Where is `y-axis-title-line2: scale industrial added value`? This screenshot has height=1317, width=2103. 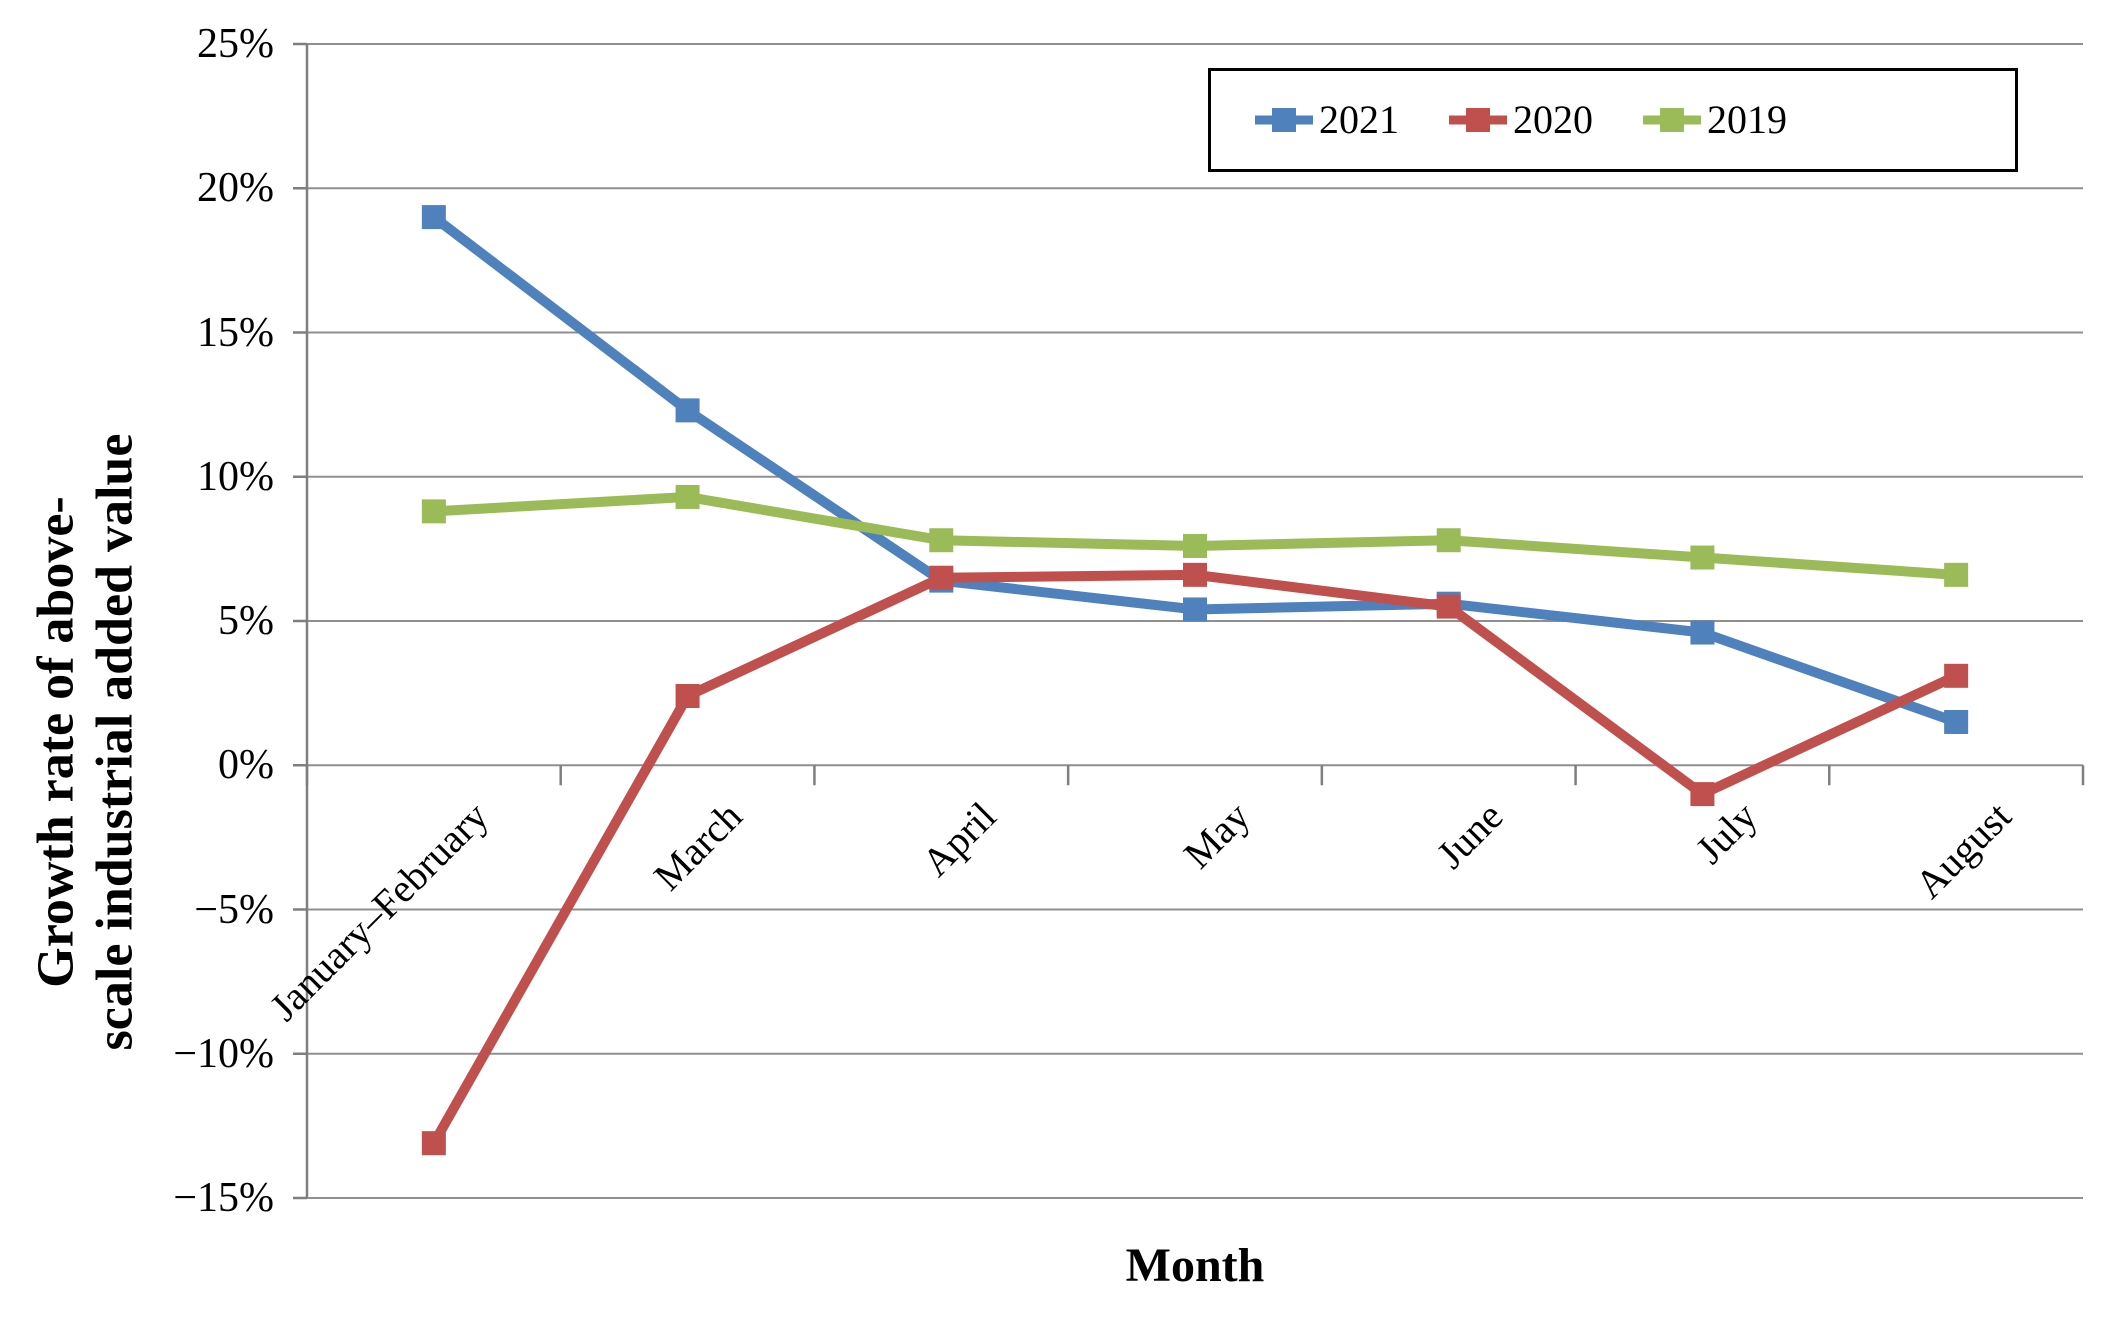 y-axis-title-line2: scale industrial added value is located at coordinates (114, 742).